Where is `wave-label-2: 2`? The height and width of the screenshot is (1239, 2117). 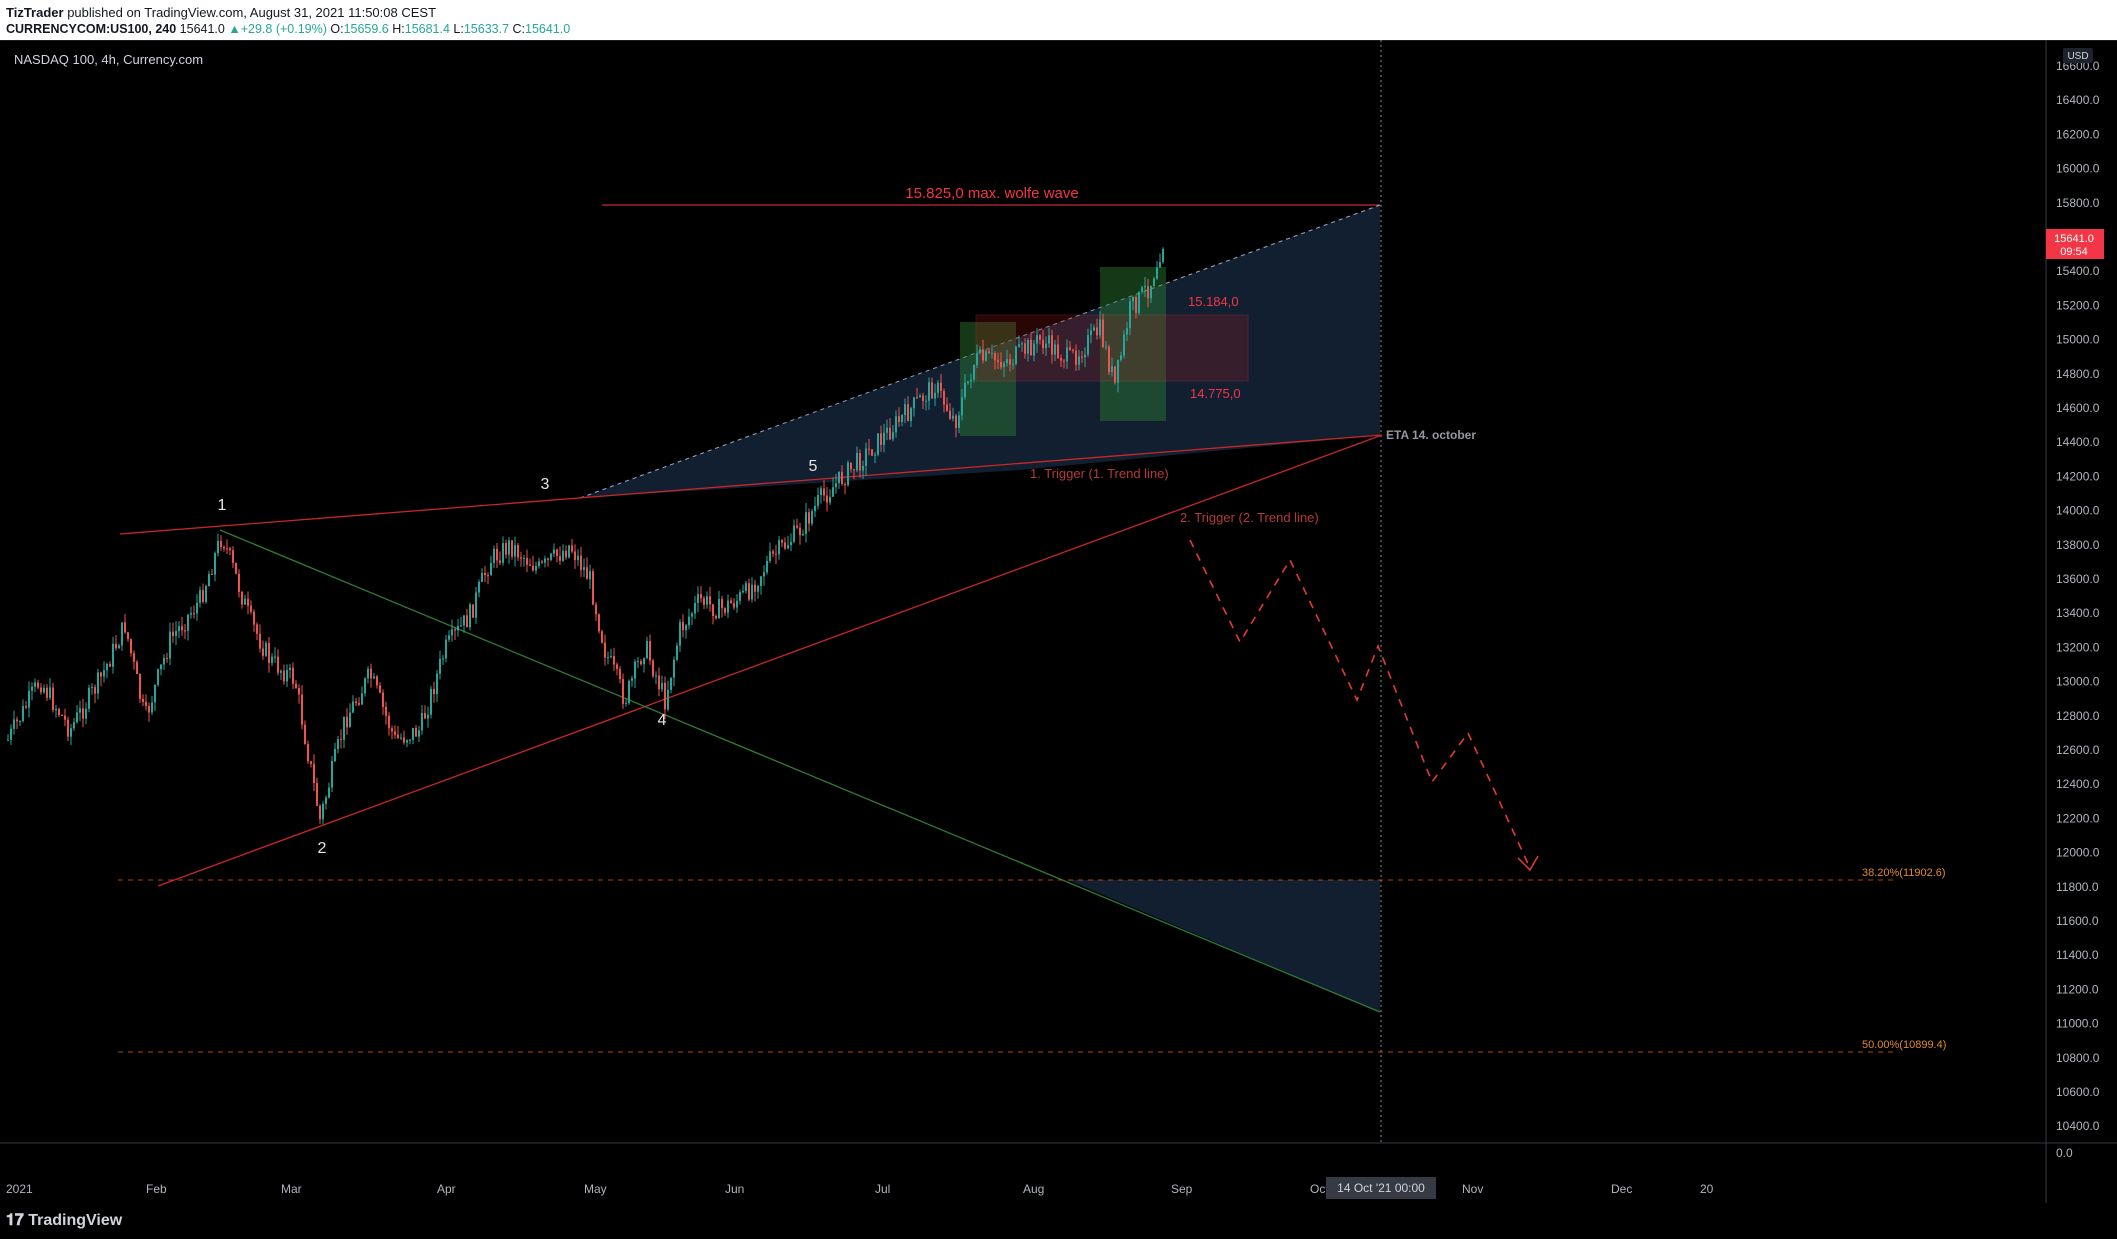
wave-label-2: 2 is located at coordinates (322, 848).